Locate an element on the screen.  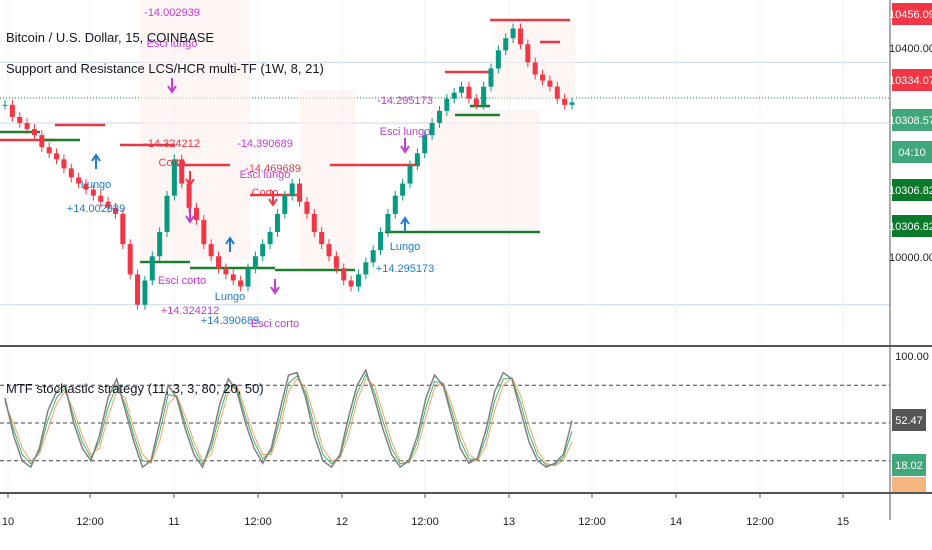
osc-tag-label: 52.47 is located at coordinates (909, 421).